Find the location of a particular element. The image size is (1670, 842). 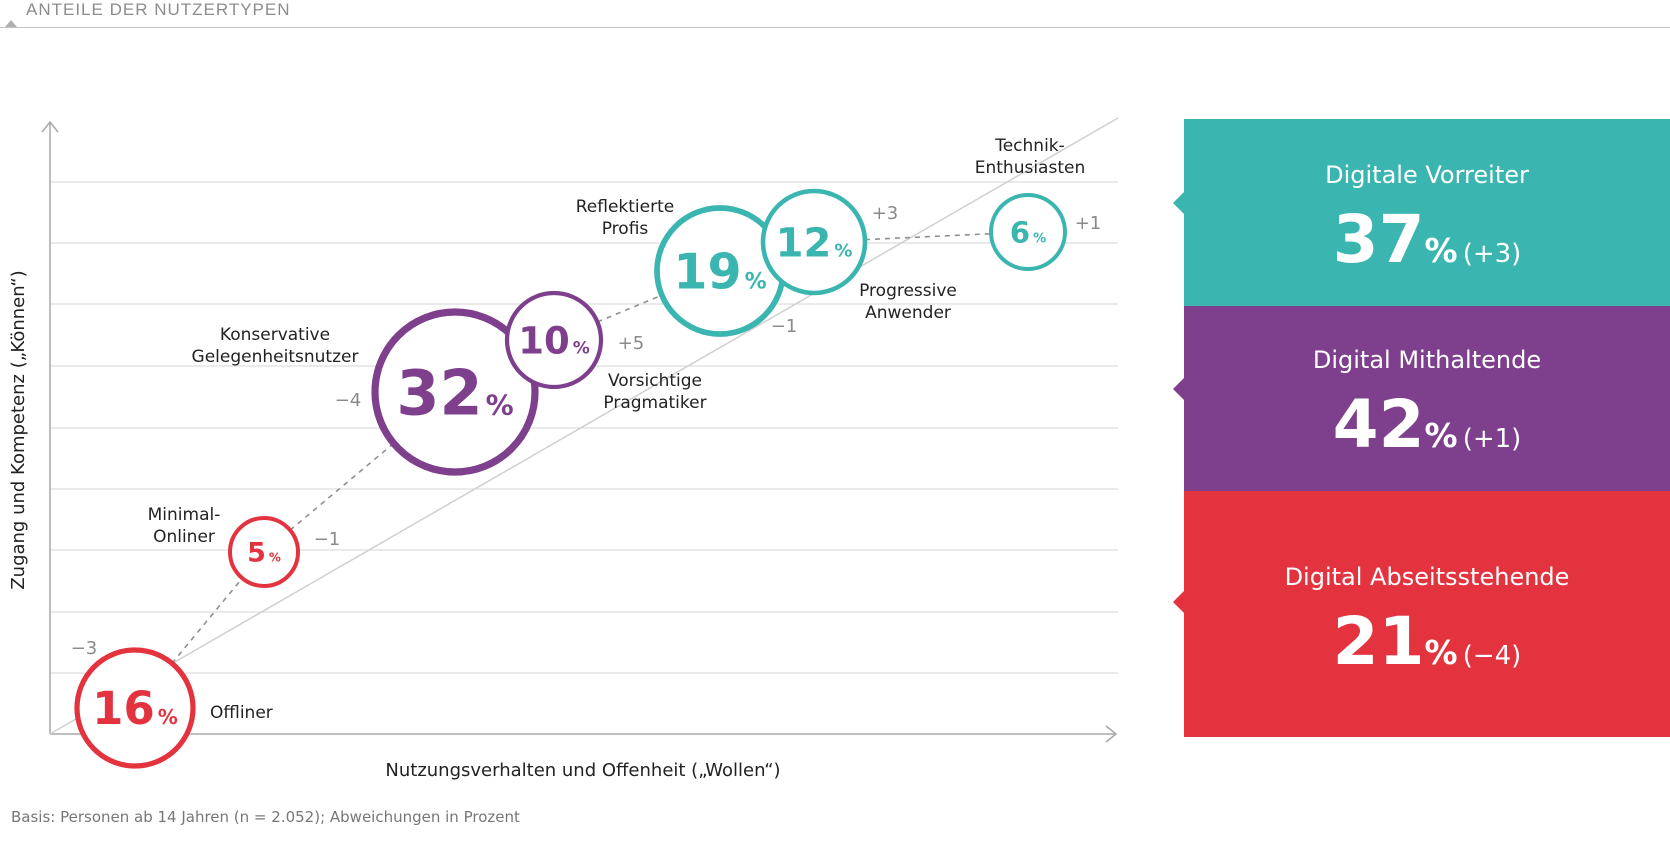

category-label-line: Progressive is located at coordinates (908, 291).